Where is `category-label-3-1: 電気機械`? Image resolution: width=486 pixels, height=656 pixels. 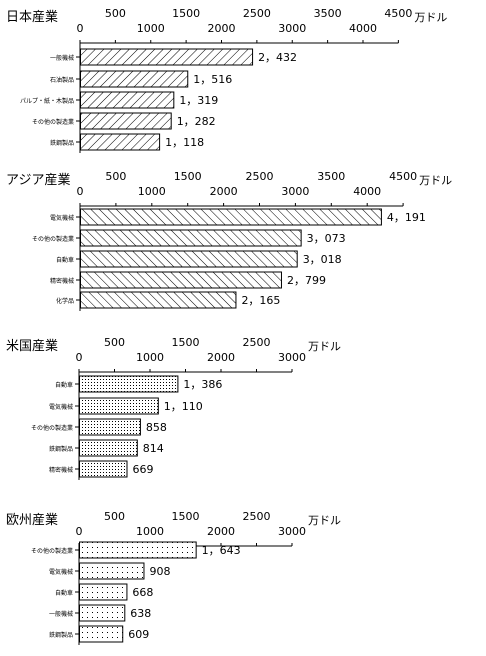 category-label-3-1: 電気機械 is located at coordinates (61, 572).